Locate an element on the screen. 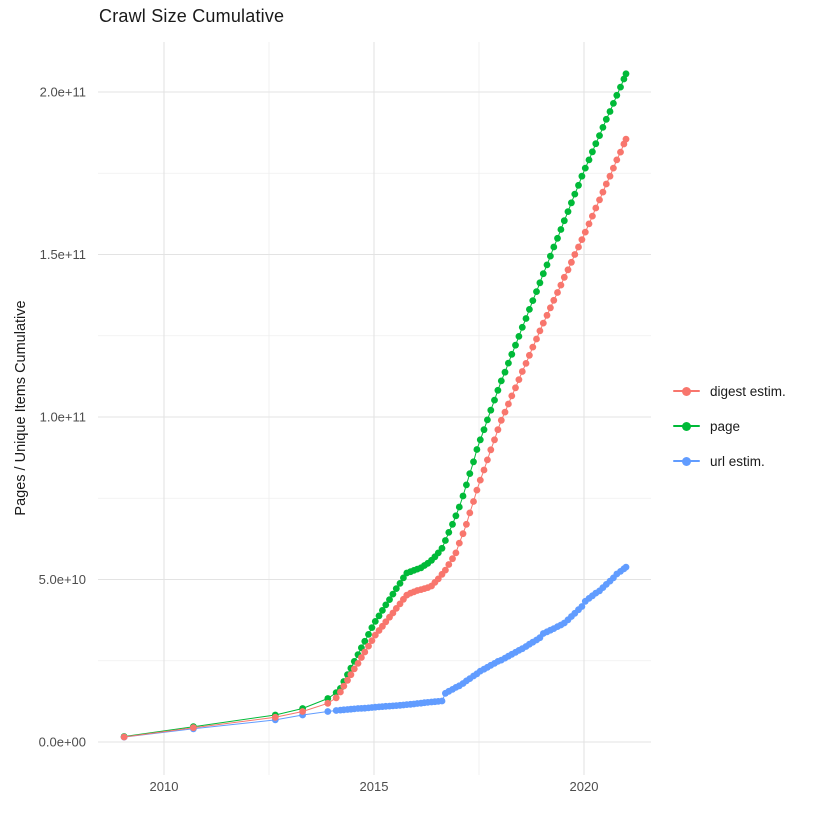 The width and height of the screenshot is (826, 827). series-url-estim is located at coordinates (375, 652).